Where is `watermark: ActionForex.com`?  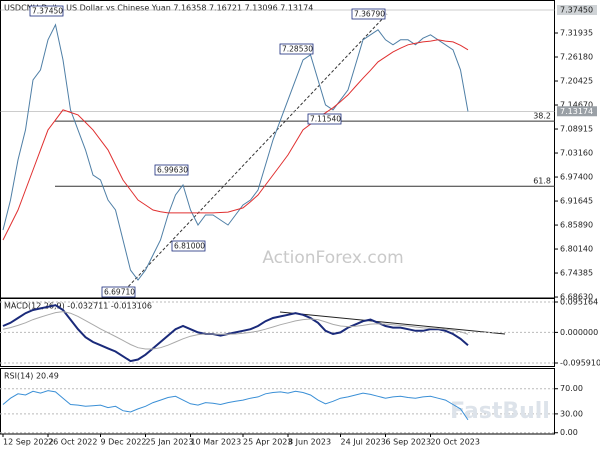
watermark: ActionForex.com is located at coordinates (332, 258).